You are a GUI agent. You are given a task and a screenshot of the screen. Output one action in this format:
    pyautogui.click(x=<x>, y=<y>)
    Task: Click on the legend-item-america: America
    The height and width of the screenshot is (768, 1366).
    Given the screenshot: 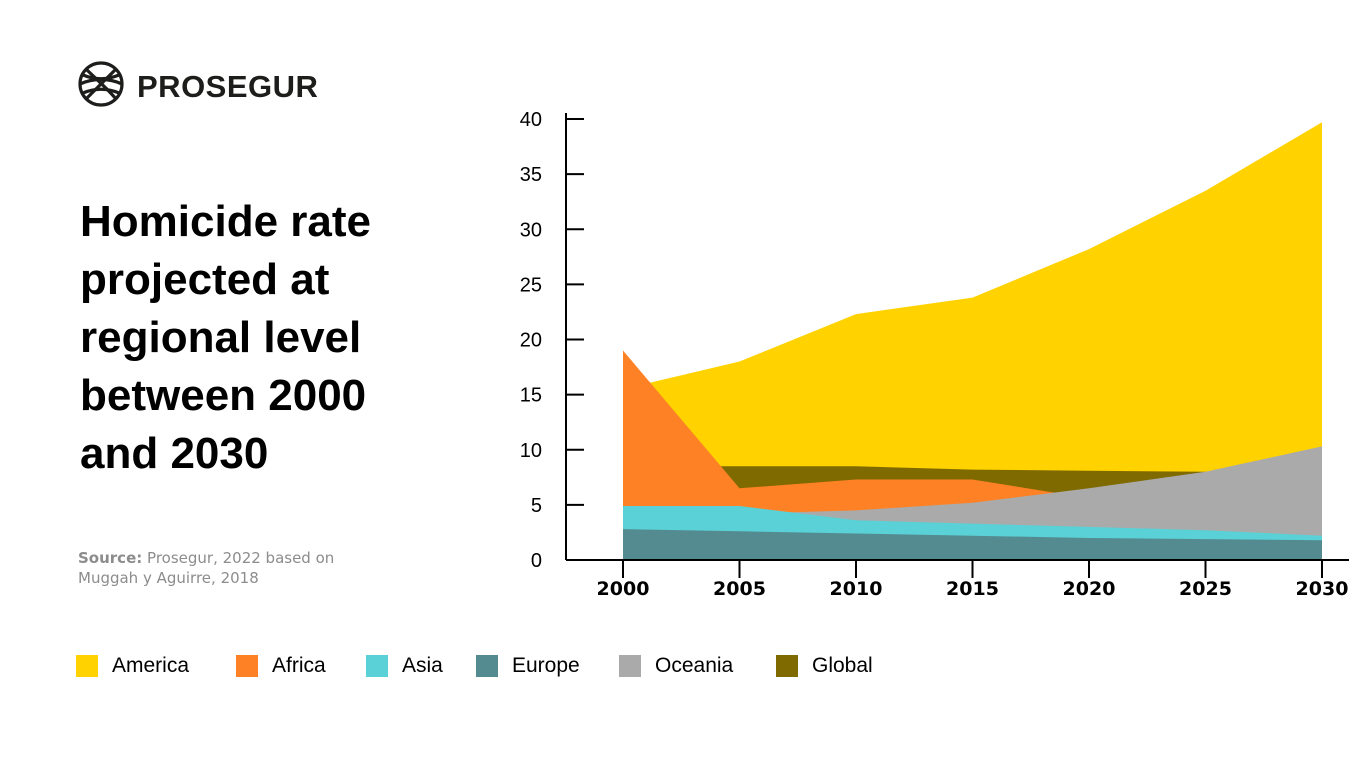 What is the action you would take?
    pyautogui.click(x=132, y=666)
    